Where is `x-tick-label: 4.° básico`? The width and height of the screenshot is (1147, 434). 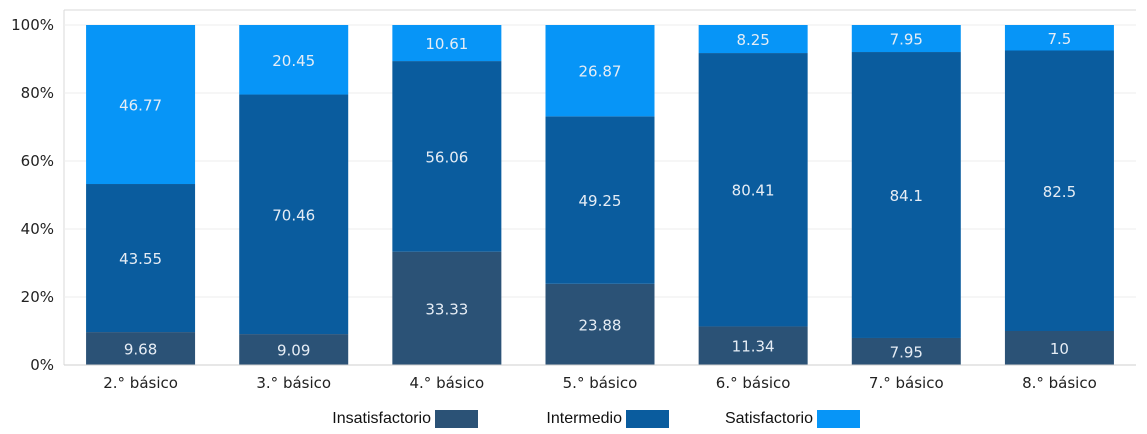
x-tick-label: 4.° básico is located at coordinates (447, 383).